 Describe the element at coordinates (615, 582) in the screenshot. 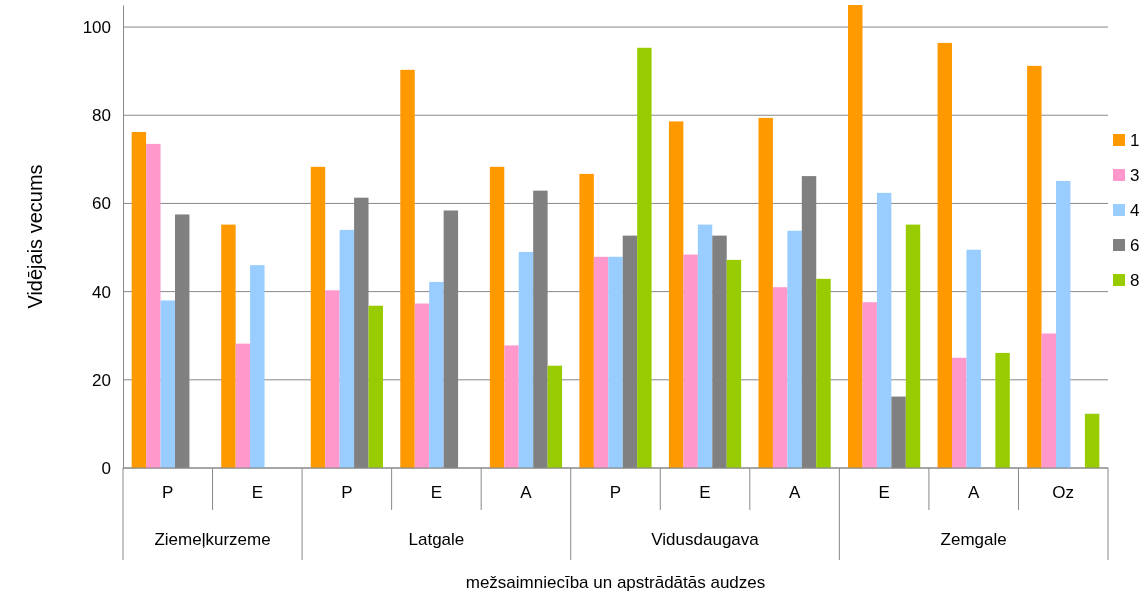

I see `x-axis-title: mežsaimniecība un apstrādātās audzes` at that location.